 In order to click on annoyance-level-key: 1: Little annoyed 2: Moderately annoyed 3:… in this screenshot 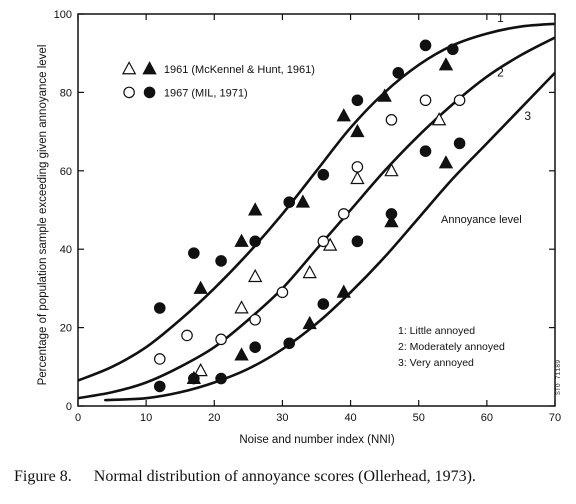, I will do `click(451, 347)`.